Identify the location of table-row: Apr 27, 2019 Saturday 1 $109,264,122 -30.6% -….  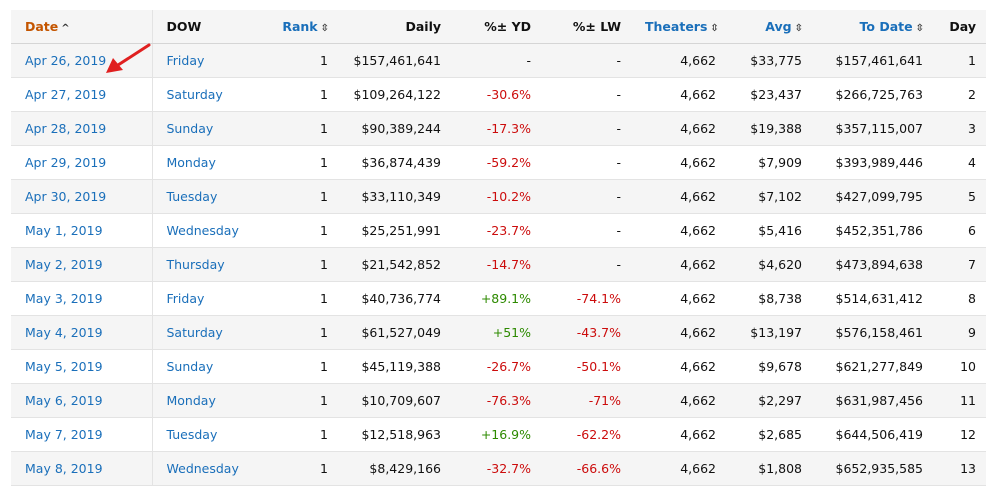
(498, 94).